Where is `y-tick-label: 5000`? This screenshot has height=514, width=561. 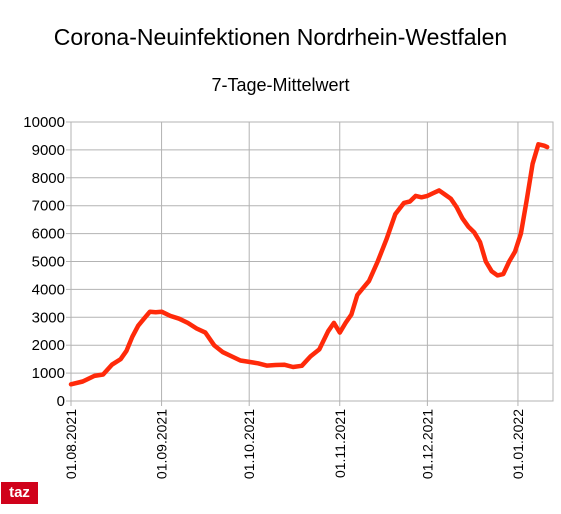 y-tick-label: 5000 is located at coordinates (48, 262).